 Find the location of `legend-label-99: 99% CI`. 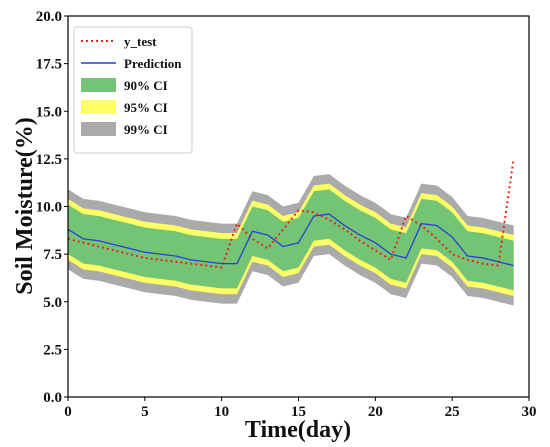

legend-label-99: 99% CI is located at coordinates (146, 129).